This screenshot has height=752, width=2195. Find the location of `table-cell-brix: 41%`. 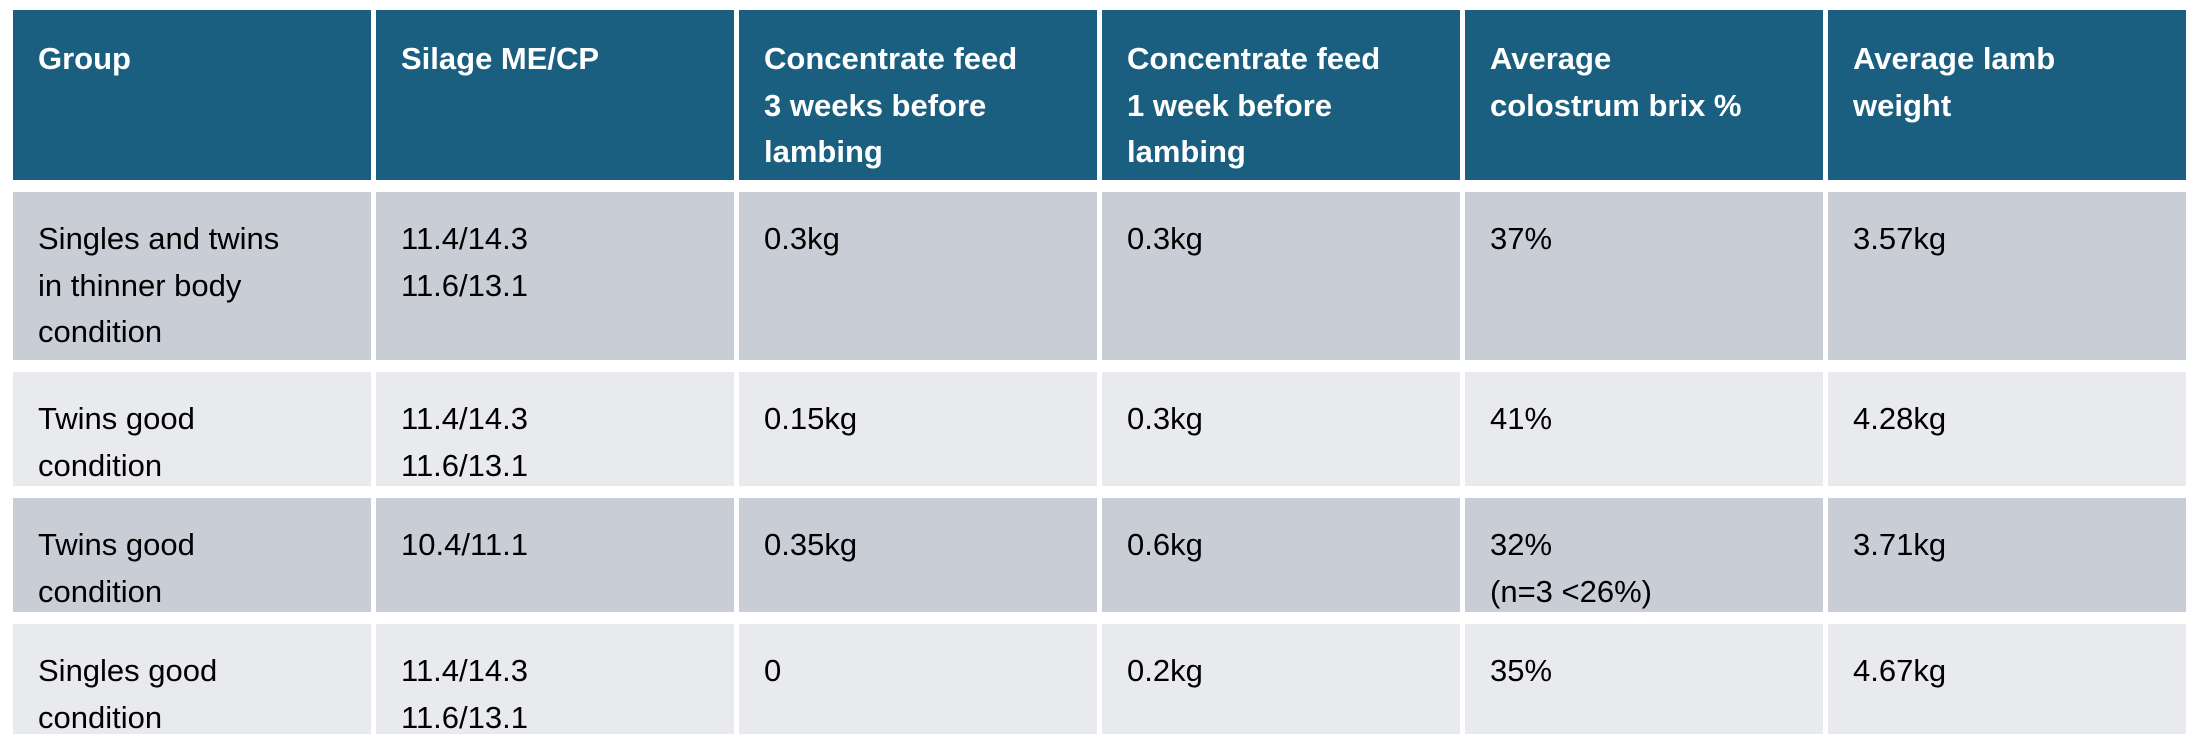

table-cell-brix: 41% is located at coordinates (1644, 429).